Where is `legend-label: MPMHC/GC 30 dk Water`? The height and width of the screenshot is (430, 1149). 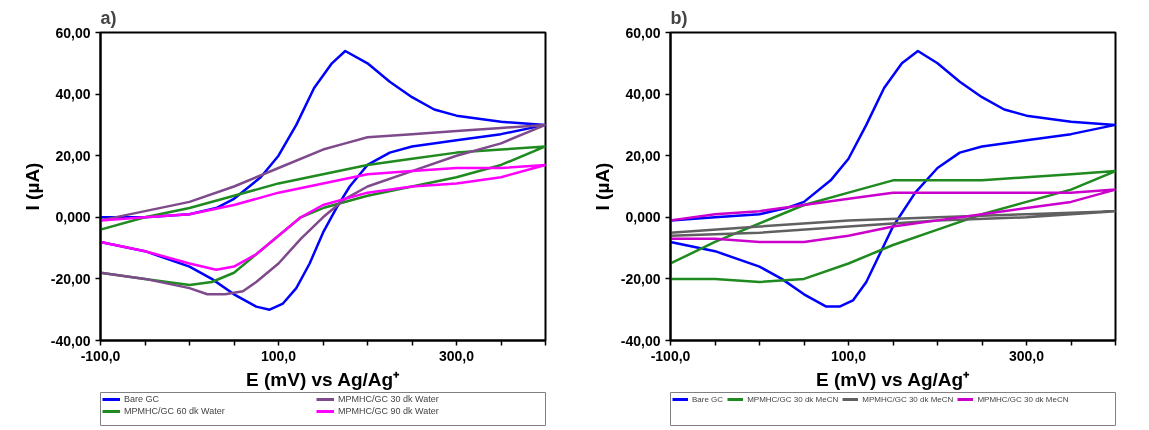 legend-label: MPMHC/GC 30 dk Water is located at coordinates (389, 399).